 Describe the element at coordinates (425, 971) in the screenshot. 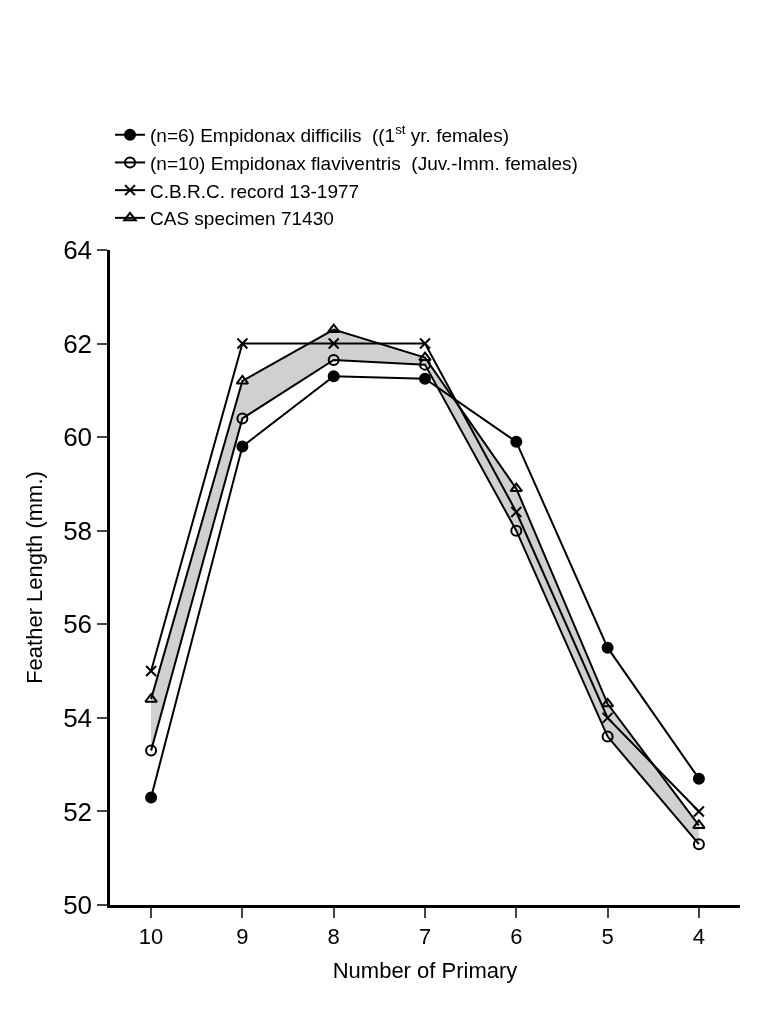

I see `x-axis-title: Number of Primary` at that location.